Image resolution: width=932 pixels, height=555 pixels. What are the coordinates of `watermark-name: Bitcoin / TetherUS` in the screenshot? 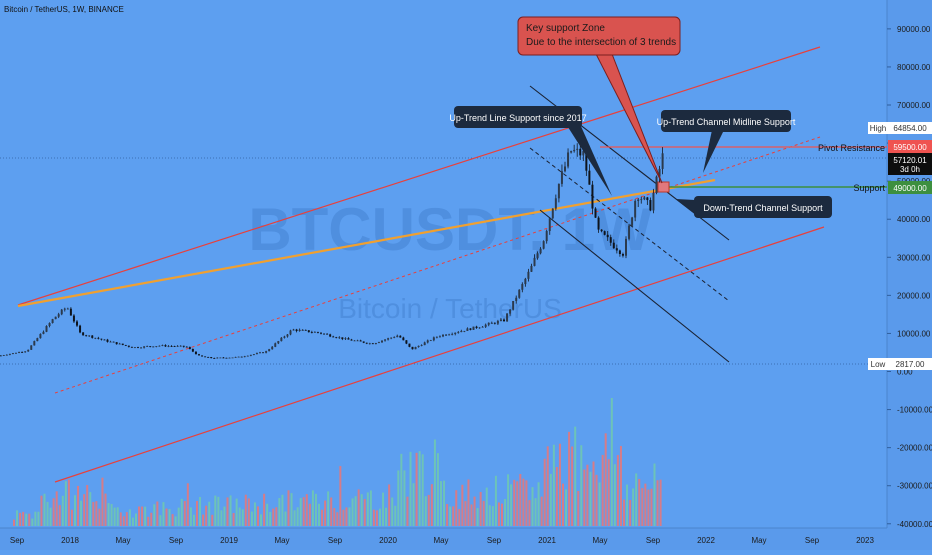 It's located at (450, 308).